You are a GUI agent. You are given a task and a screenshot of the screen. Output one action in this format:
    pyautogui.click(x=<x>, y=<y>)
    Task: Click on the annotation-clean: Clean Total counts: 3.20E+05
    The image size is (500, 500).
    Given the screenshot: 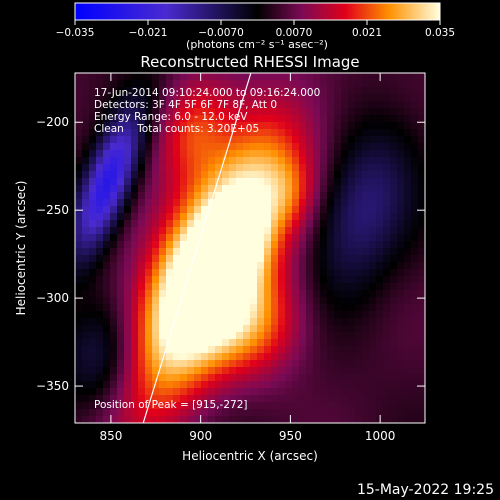 What is the action you would take?
    pyautogui.click(x=176, y=129)
    